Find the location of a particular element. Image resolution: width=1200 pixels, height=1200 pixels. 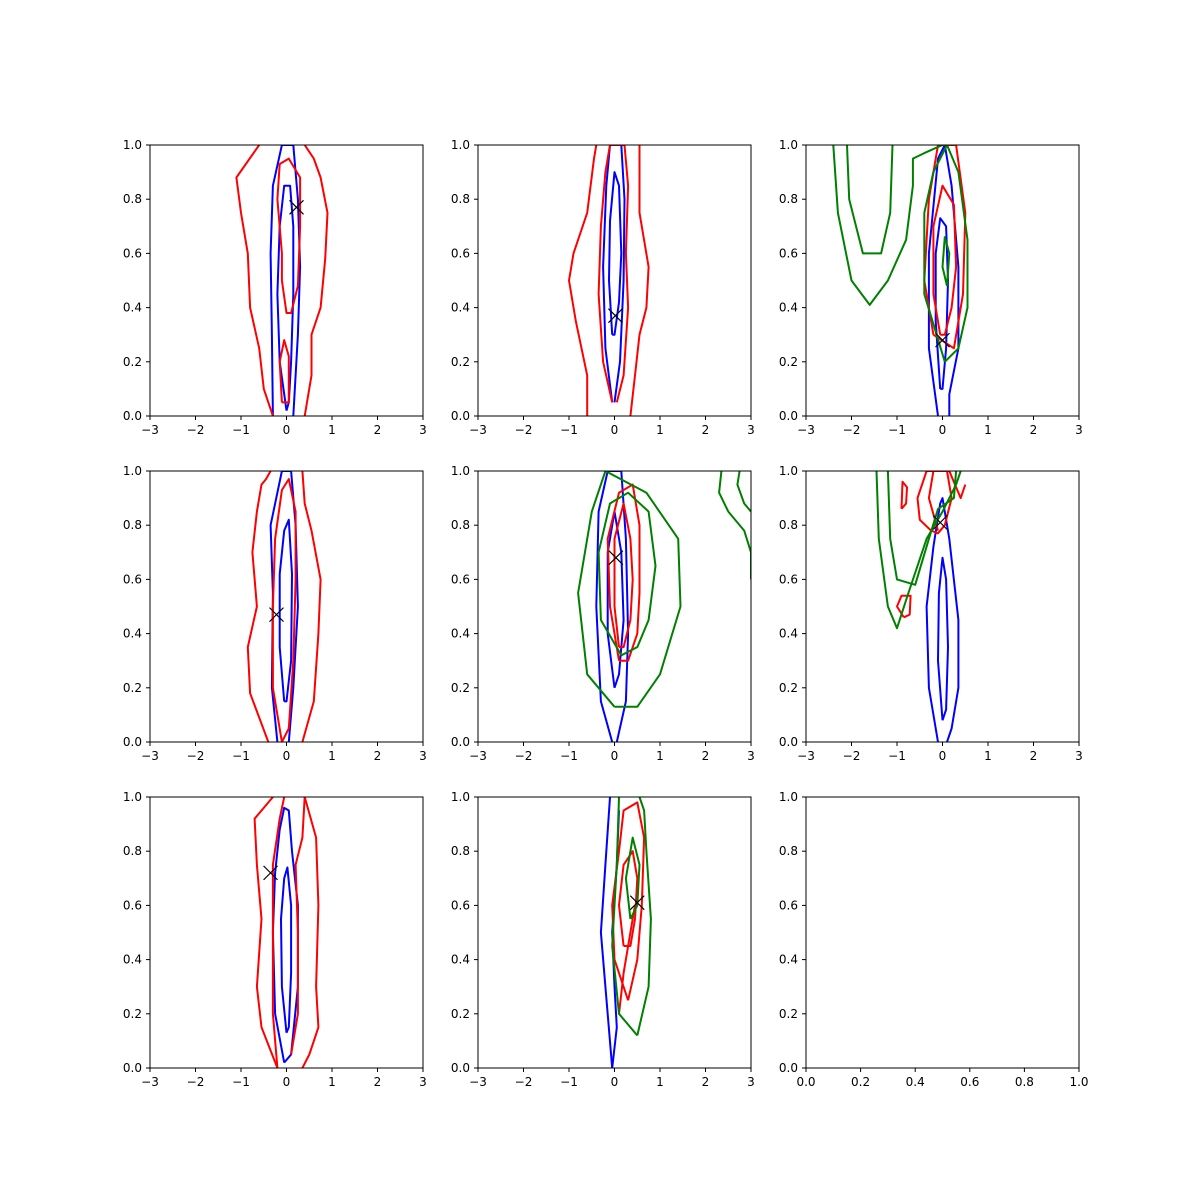

x-tick-label: 0.4 is located at coordinates (915, 1082).